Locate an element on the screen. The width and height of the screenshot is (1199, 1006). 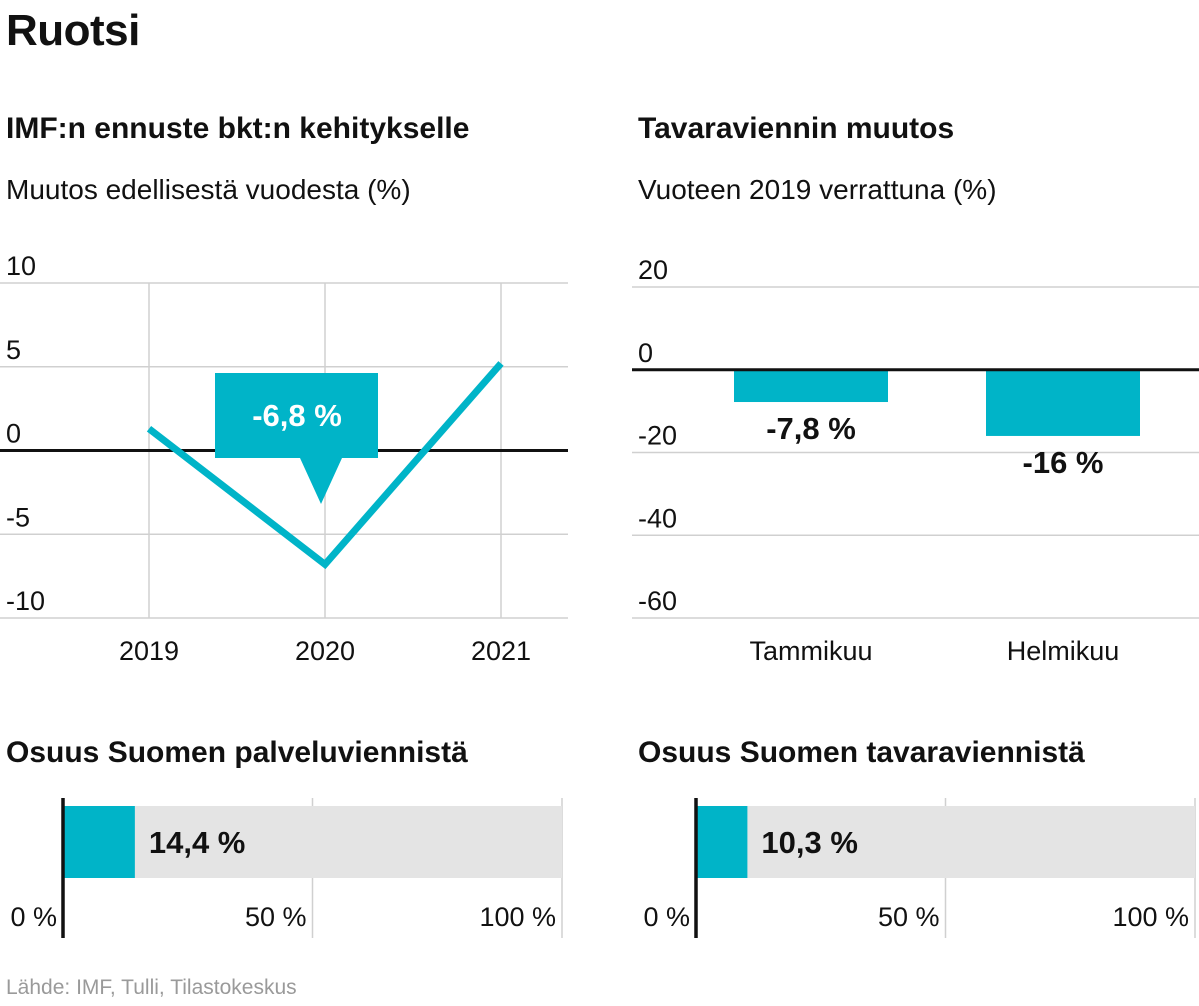
exports-x-tick-label: Helmikuu is located at coordinates (1063, 651).